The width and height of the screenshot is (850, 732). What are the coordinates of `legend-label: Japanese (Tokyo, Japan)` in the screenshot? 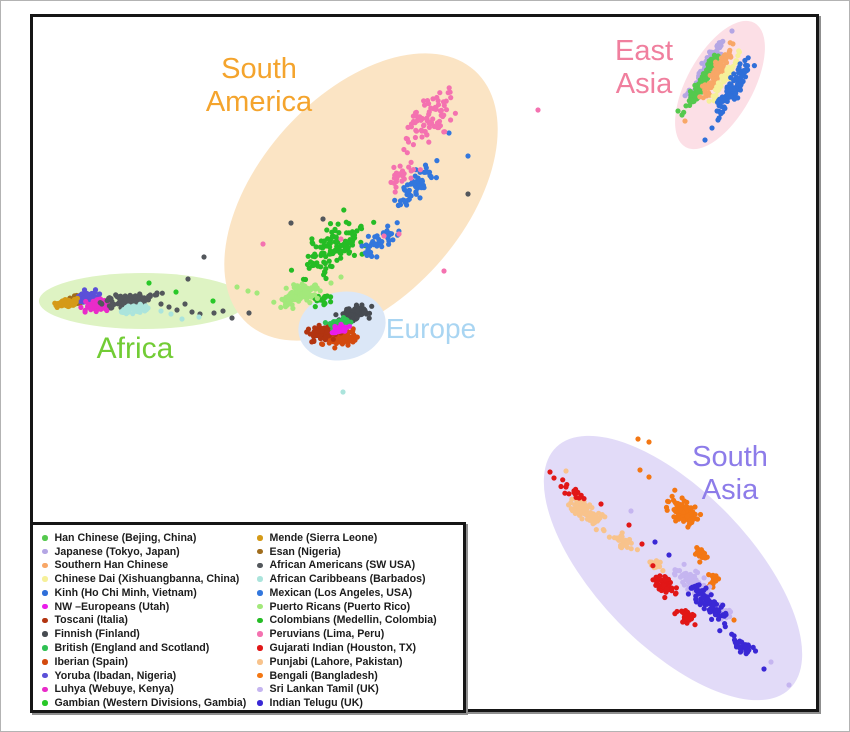 It's located at (117, 551).